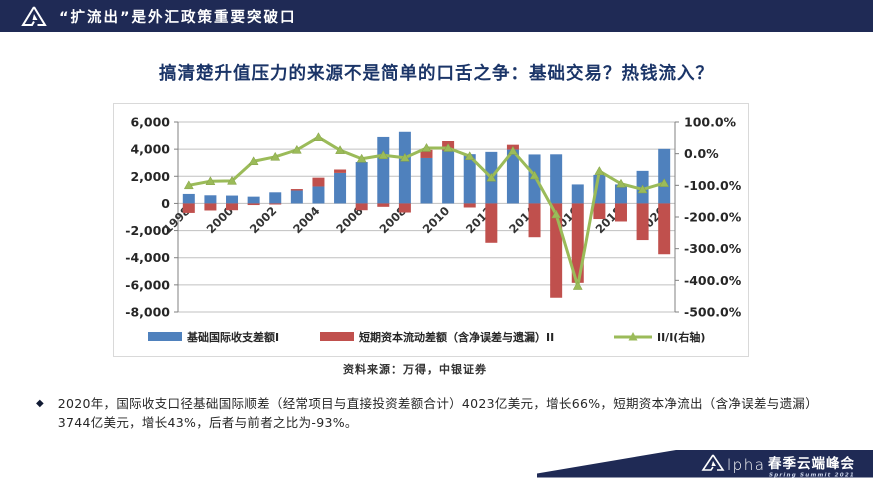 This screenshot has height=483, width=873. What do you see at coordinates (456, 337) in the screenshot?
I see `legend-label-short-term: 短期资本流动差额（含净误差与遗漏）II` at bounding box center [456, 337].